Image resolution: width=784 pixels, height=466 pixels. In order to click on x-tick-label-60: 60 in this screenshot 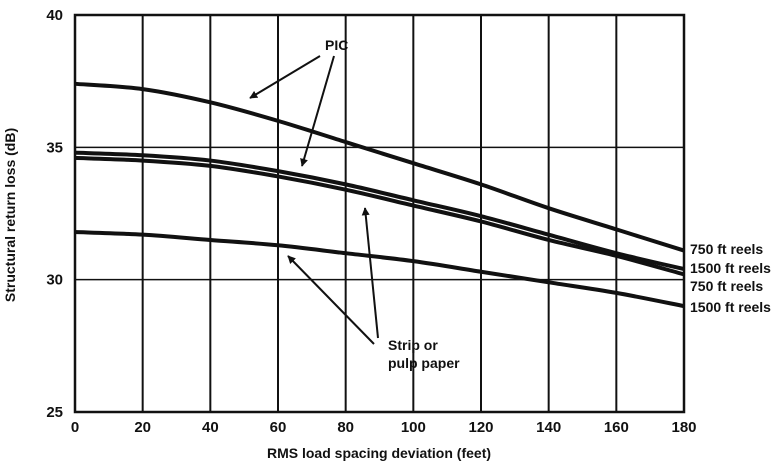, I will do `click(278, 427)`.